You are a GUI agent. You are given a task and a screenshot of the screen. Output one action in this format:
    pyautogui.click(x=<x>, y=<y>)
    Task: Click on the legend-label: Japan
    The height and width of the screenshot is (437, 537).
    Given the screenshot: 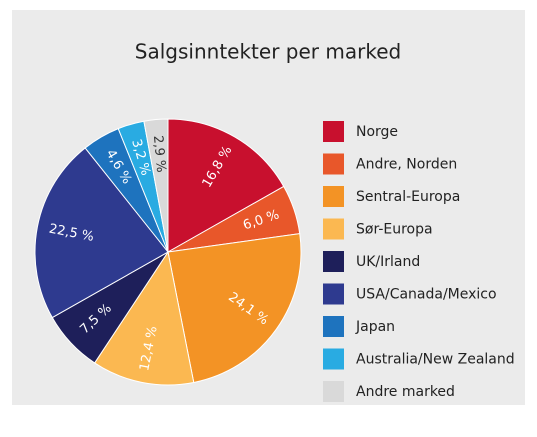 What is the action you would take?
    pyautogui.click(x=375, y=327)
    